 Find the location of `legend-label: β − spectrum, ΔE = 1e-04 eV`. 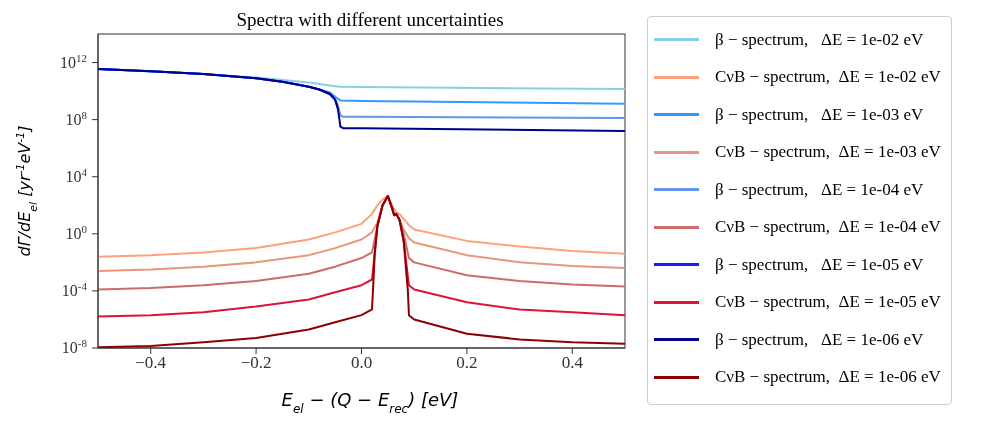

legend-label: β − spectrum, ΔE = 1e-04 eV is located at coordinates (819, 189).